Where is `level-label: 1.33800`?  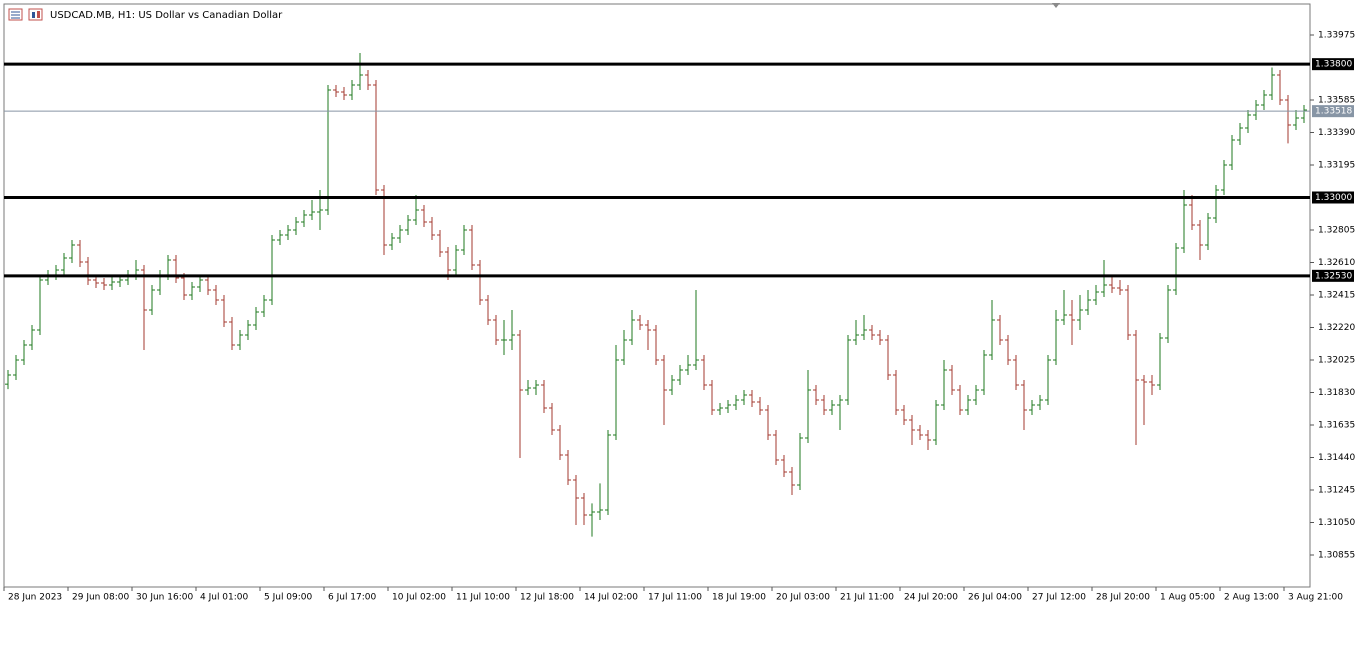
level-label: 1.33800 is located at coordinates (1333, 65).